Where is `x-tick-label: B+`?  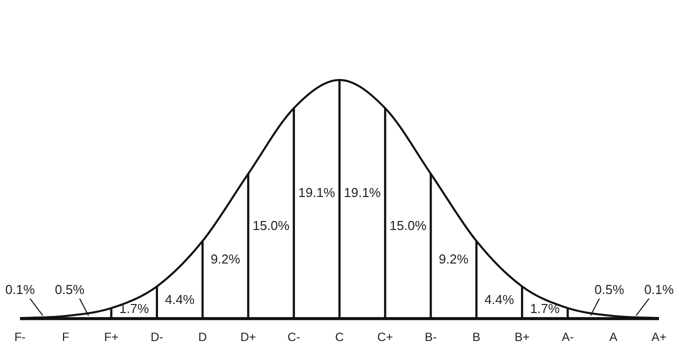
x-tick-label: B+ is located at coordinates (522, 337).